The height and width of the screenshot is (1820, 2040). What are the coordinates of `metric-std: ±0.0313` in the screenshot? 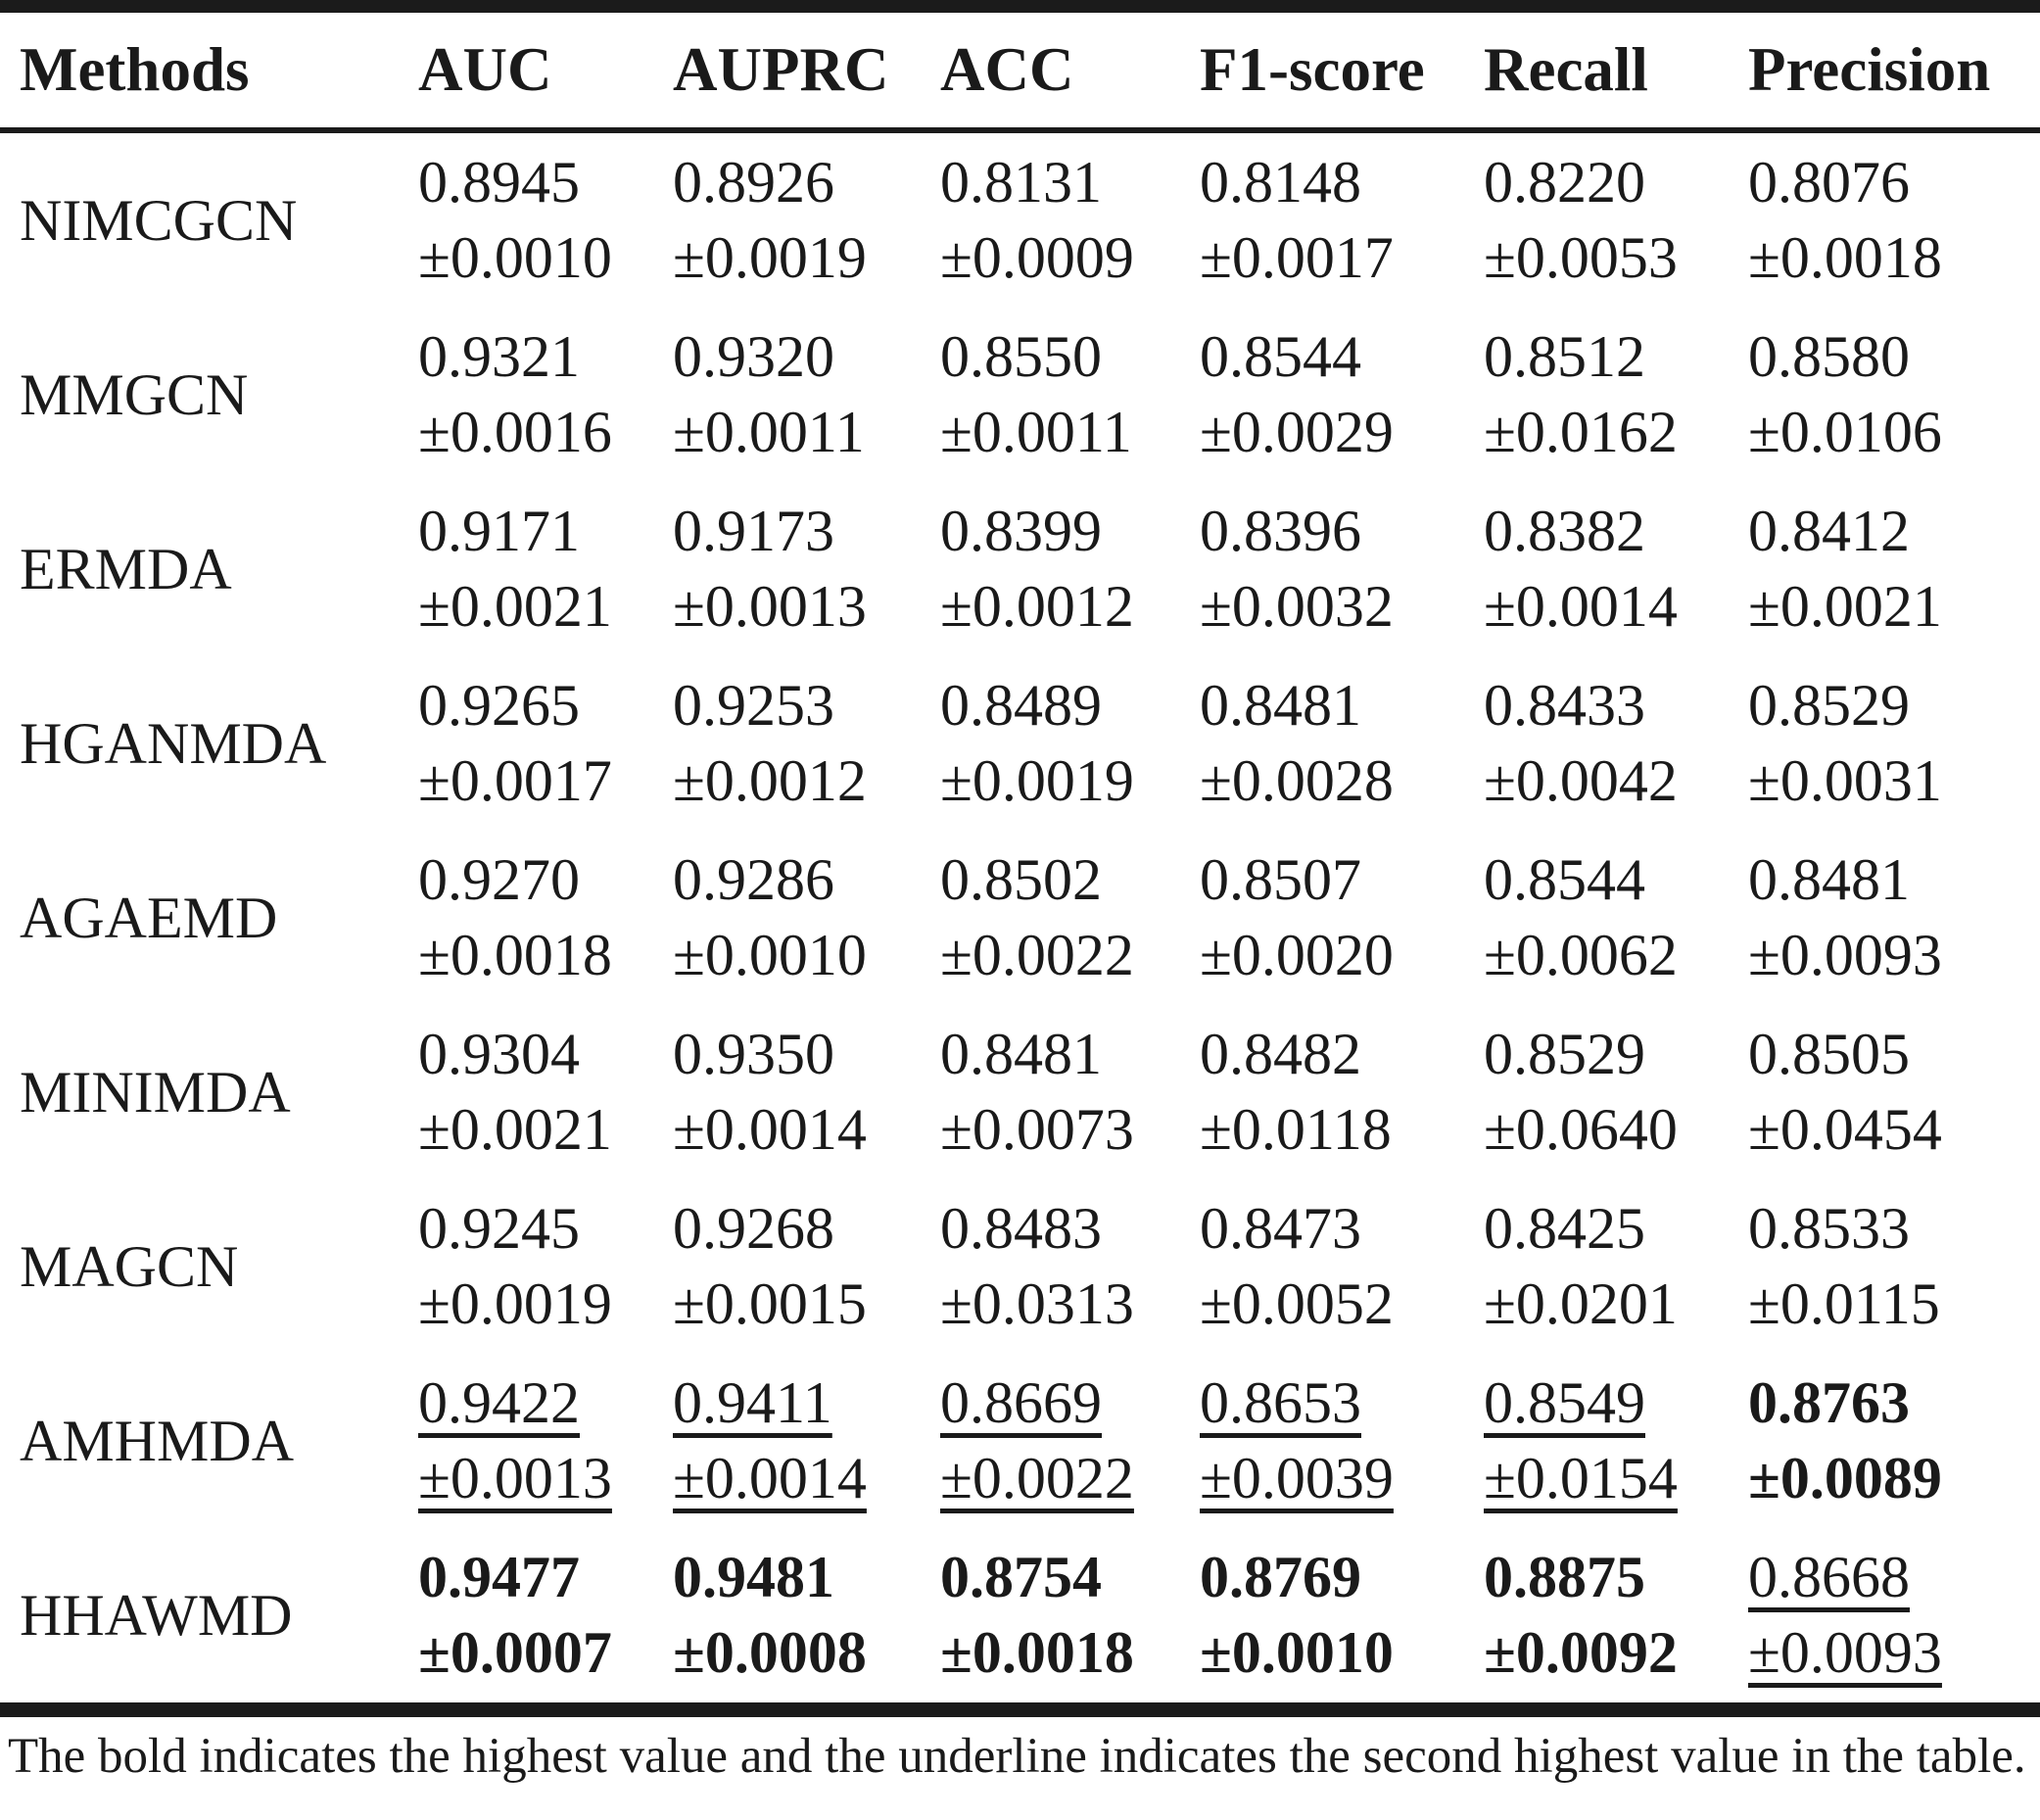 It's located at (1037, 1303).